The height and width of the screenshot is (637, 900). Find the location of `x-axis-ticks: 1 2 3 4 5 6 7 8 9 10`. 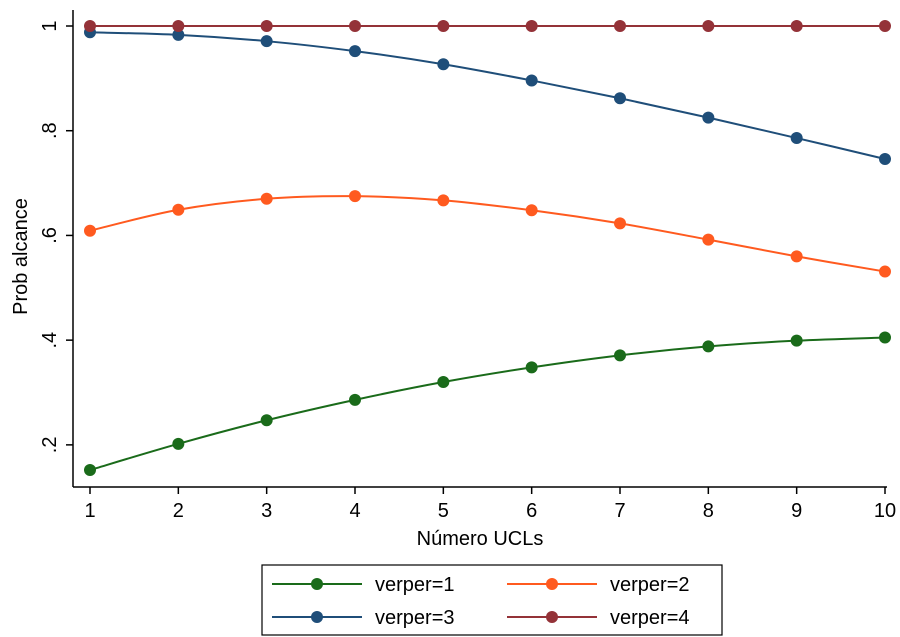

x-axis-ticks: 1 2 3 4 5 6 7 8 9 10 is located at coordinates (490, 504).